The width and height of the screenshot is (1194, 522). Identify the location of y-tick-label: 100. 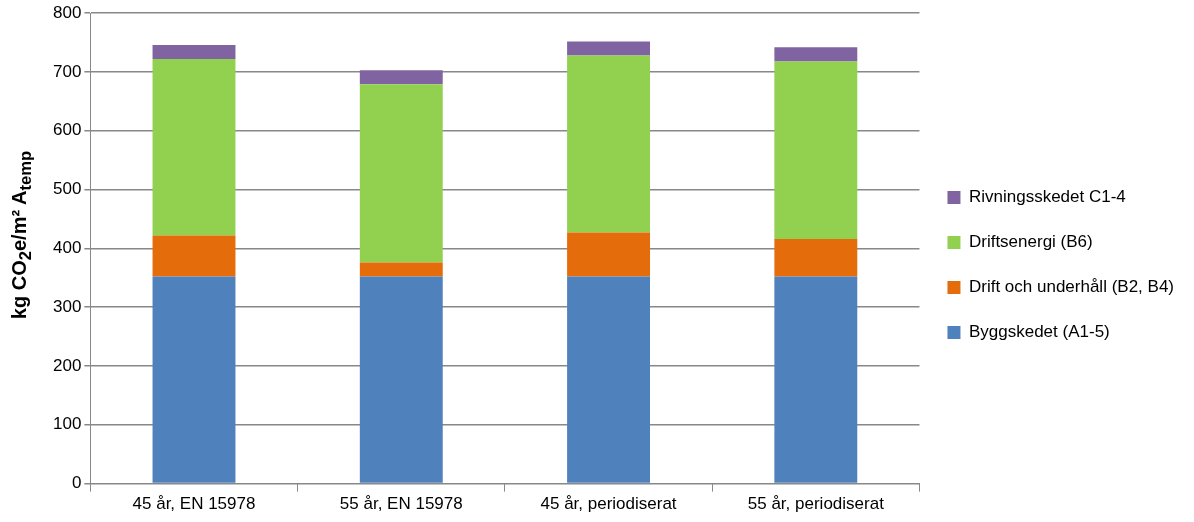
(67, 424).